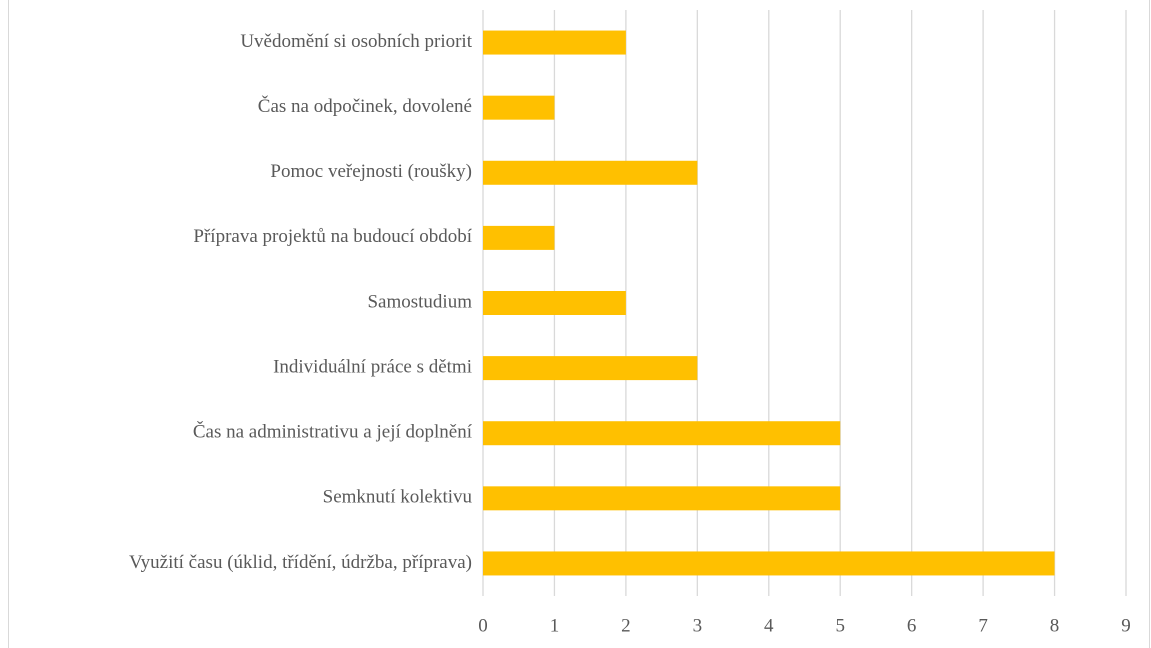 This screenshot has width=1151, height=648. Describe the element at coordinates (372, 366) in the screenshot. I see `y-tick-label: Individuální práce s dětmi` at that location.